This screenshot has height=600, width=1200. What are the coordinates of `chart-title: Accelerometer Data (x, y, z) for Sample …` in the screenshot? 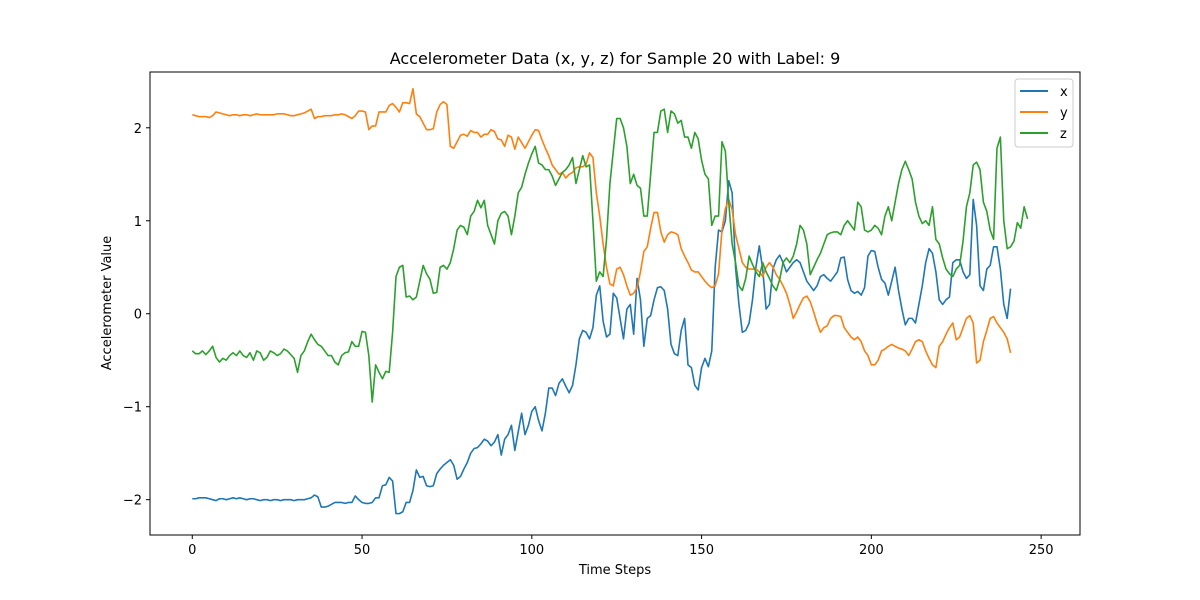 It's located at (615, 58).